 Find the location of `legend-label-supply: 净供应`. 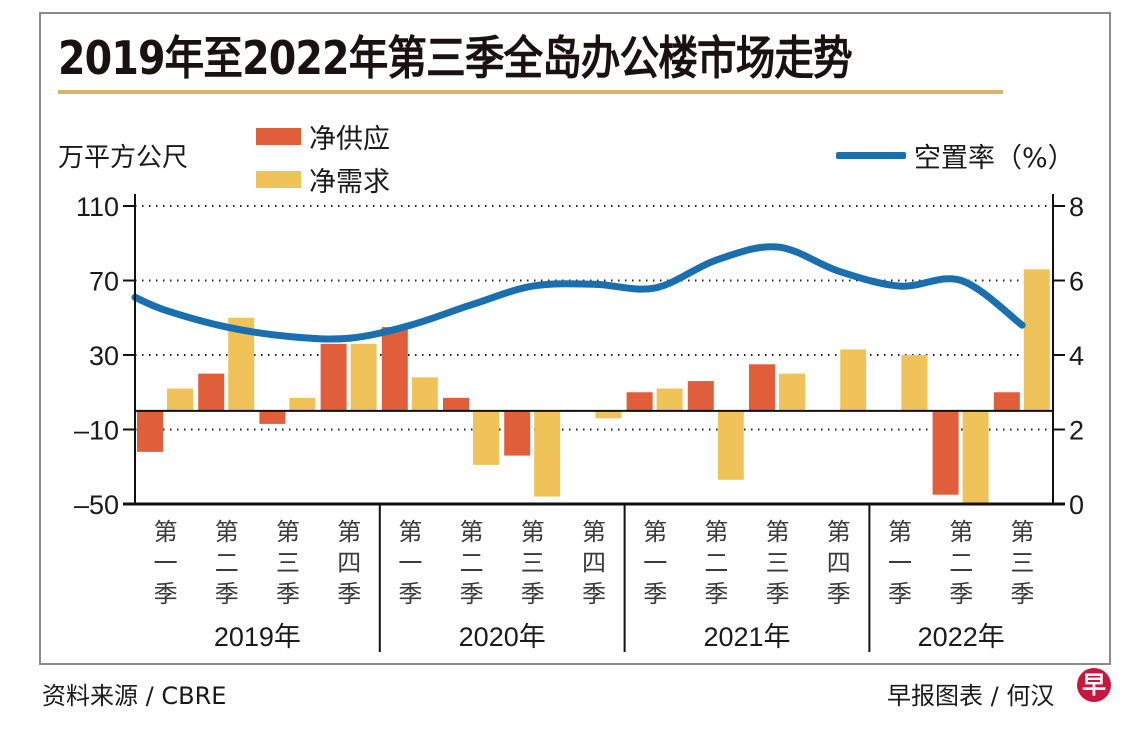

legend-label-supply: 净供应 is located at coordinates (349, 139).